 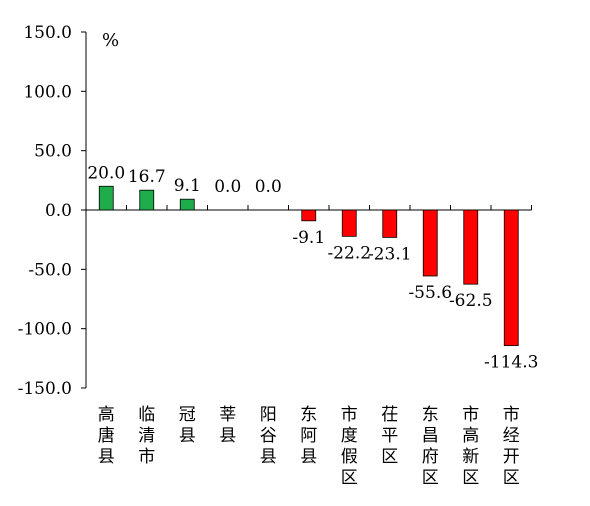 I want to click on category-label: 东阿县, so click(x=308, y=436).